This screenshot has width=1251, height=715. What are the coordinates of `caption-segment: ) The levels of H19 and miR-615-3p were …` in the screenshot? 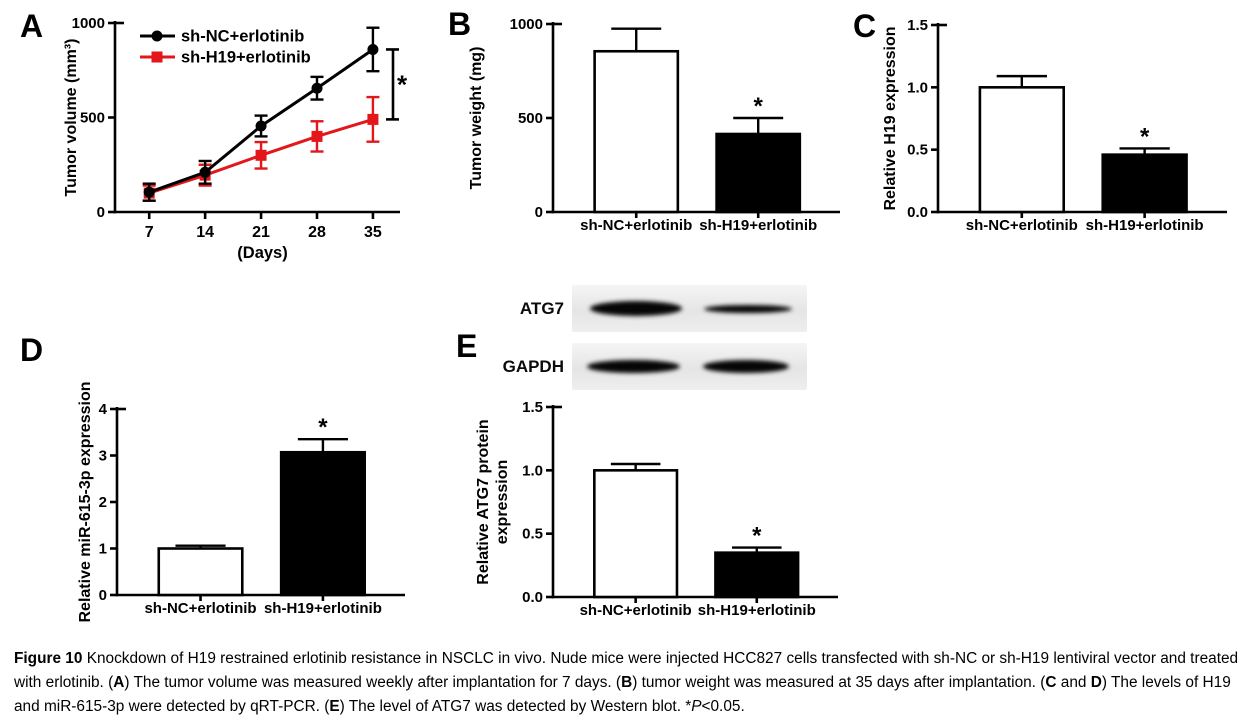 It's located at (622, 694).